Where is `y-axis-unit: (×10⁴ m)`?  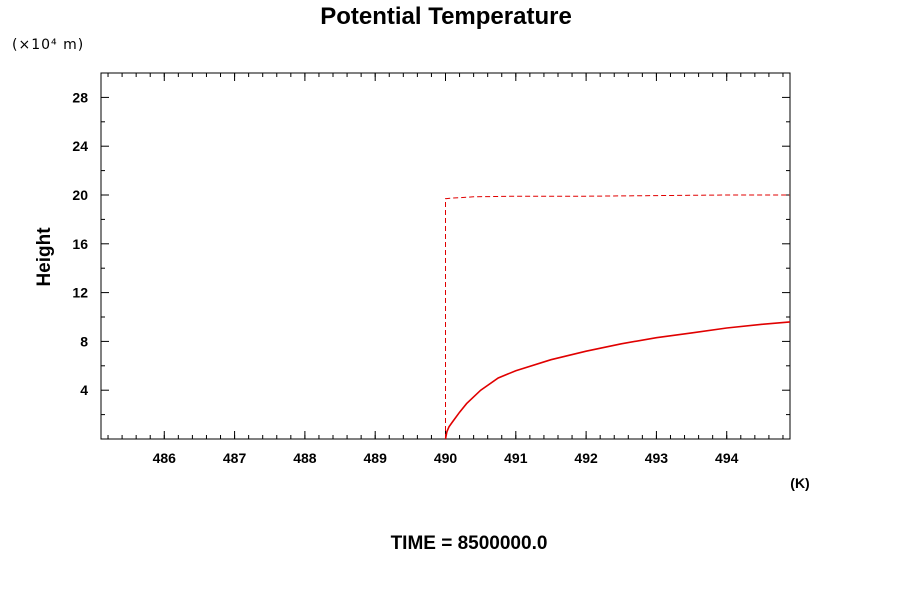 y-axis-unit: (×10⁴ m) is located at coordinates (48, 45).